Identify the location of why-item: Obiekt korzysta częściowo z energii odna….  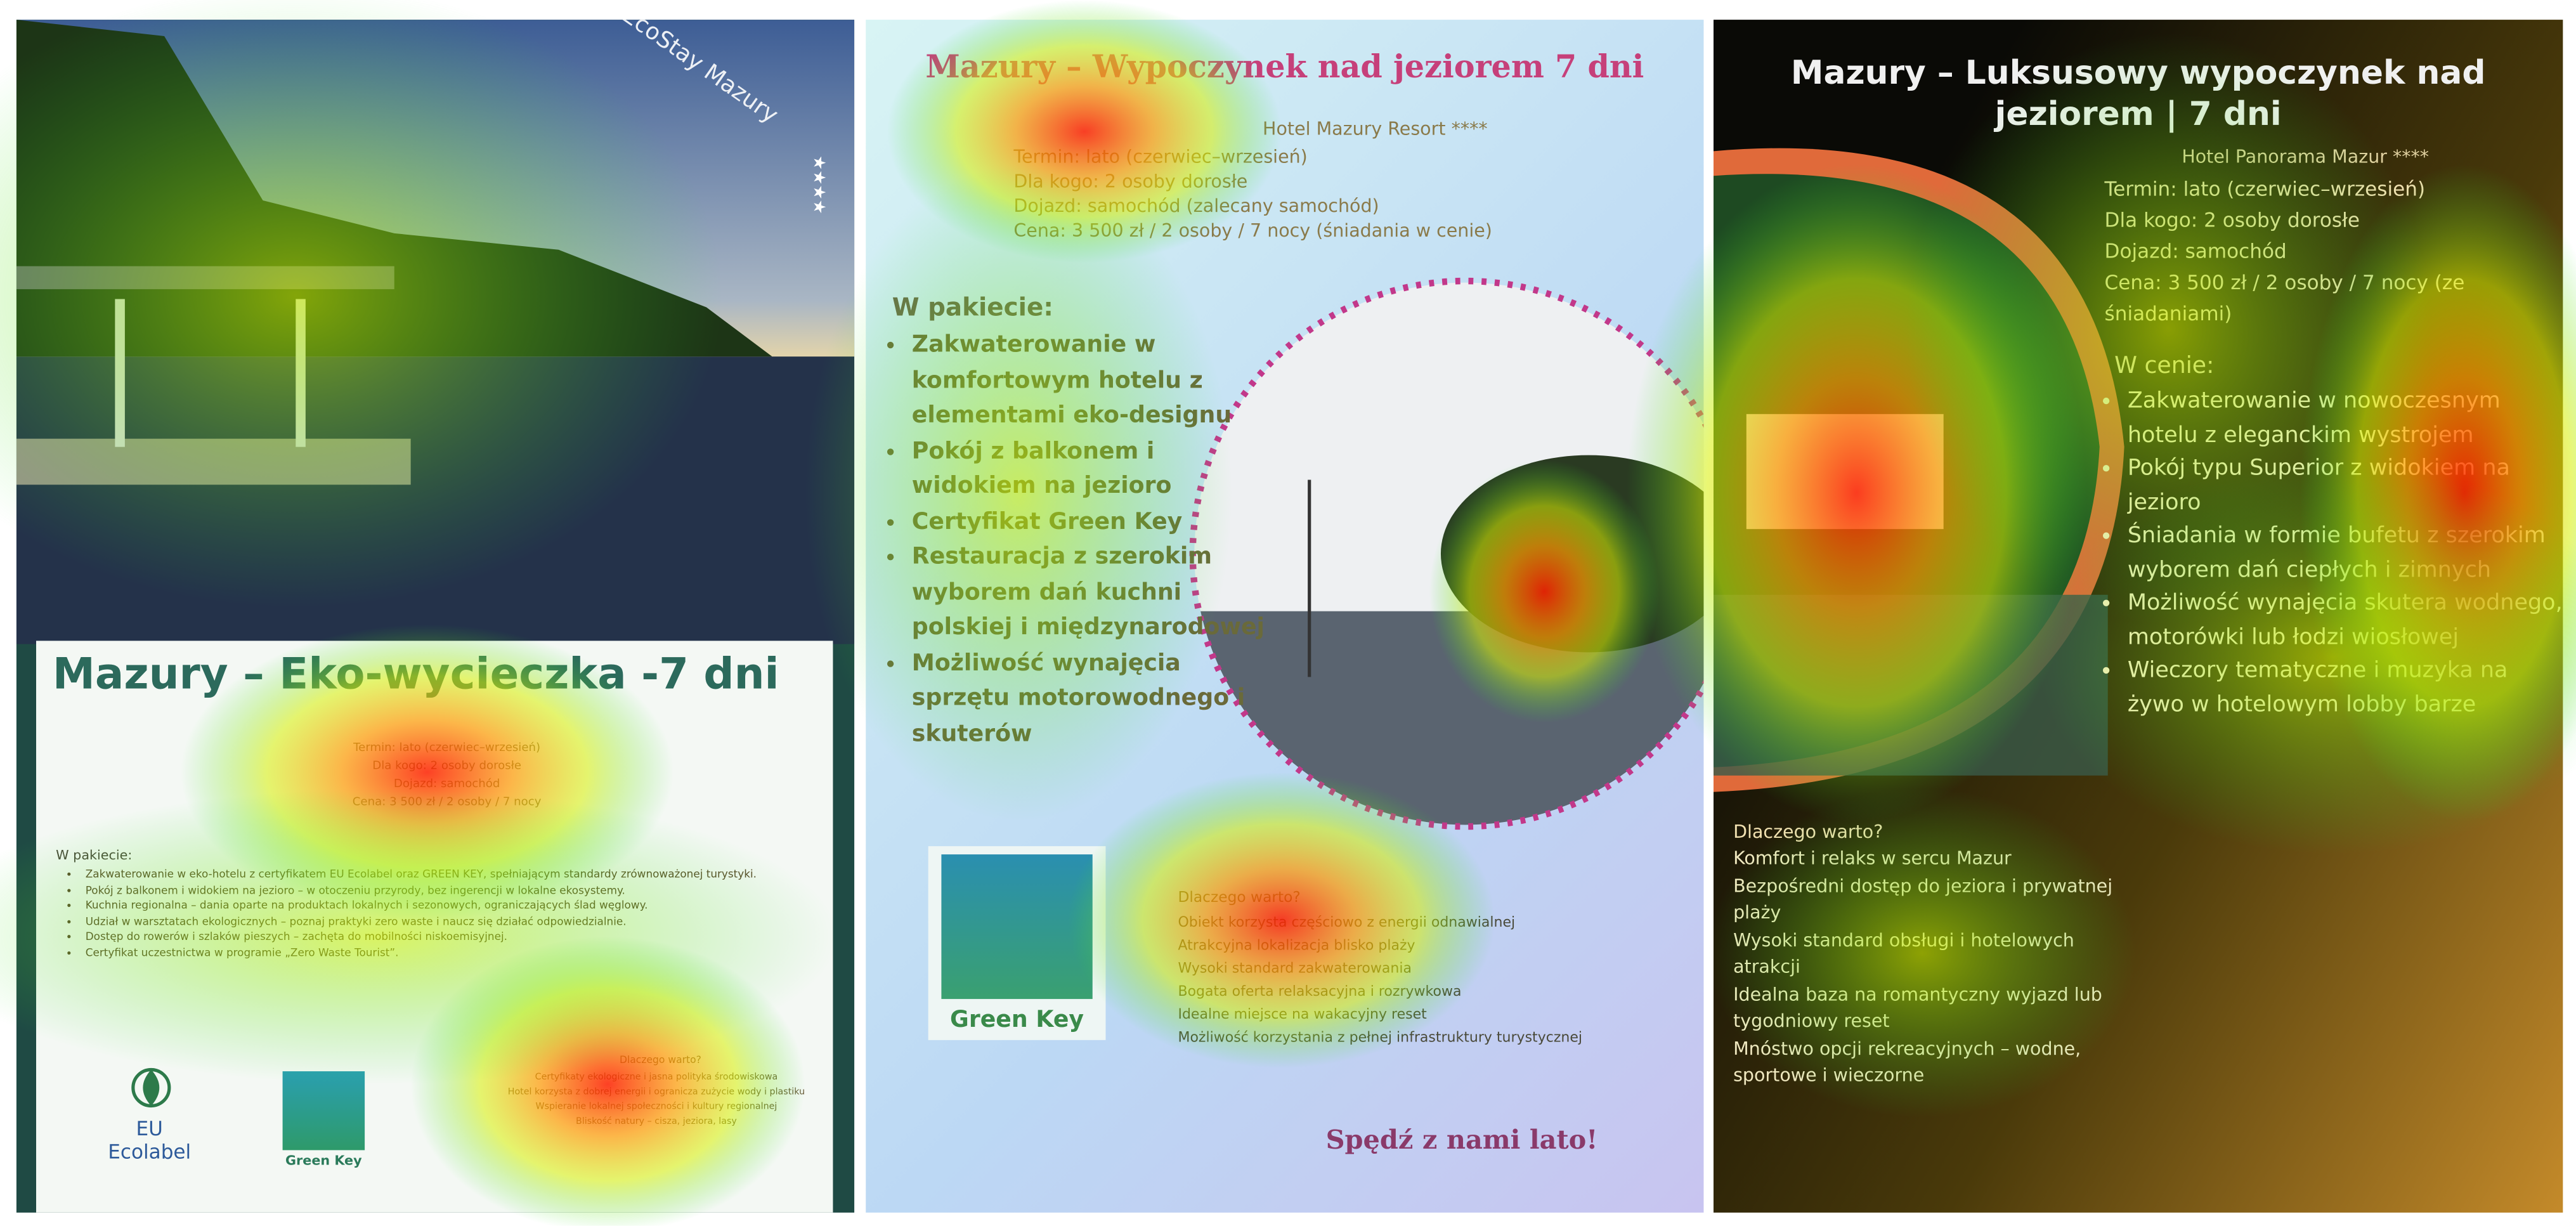
(1347, 923).